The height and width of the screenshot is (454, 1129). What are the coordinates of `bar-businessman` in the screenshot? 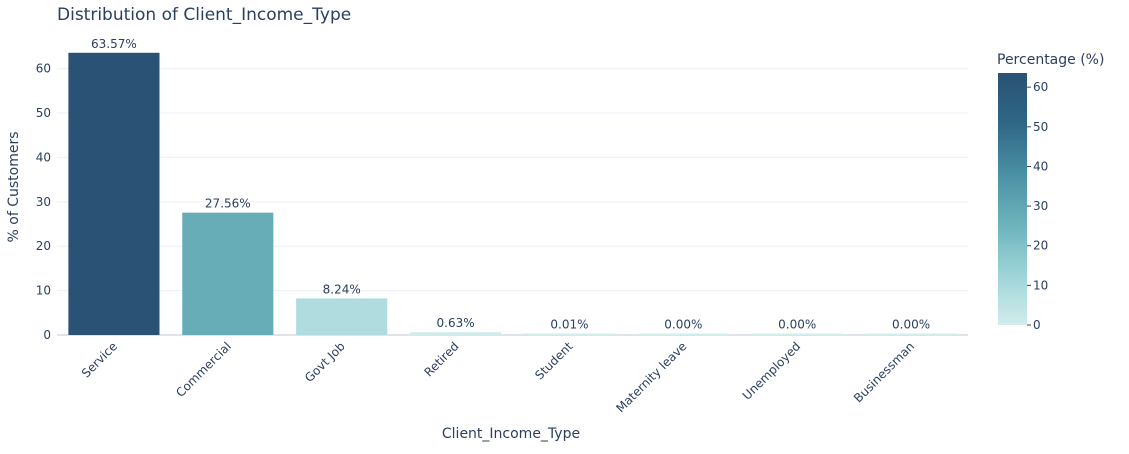 It's located at (911, 334).